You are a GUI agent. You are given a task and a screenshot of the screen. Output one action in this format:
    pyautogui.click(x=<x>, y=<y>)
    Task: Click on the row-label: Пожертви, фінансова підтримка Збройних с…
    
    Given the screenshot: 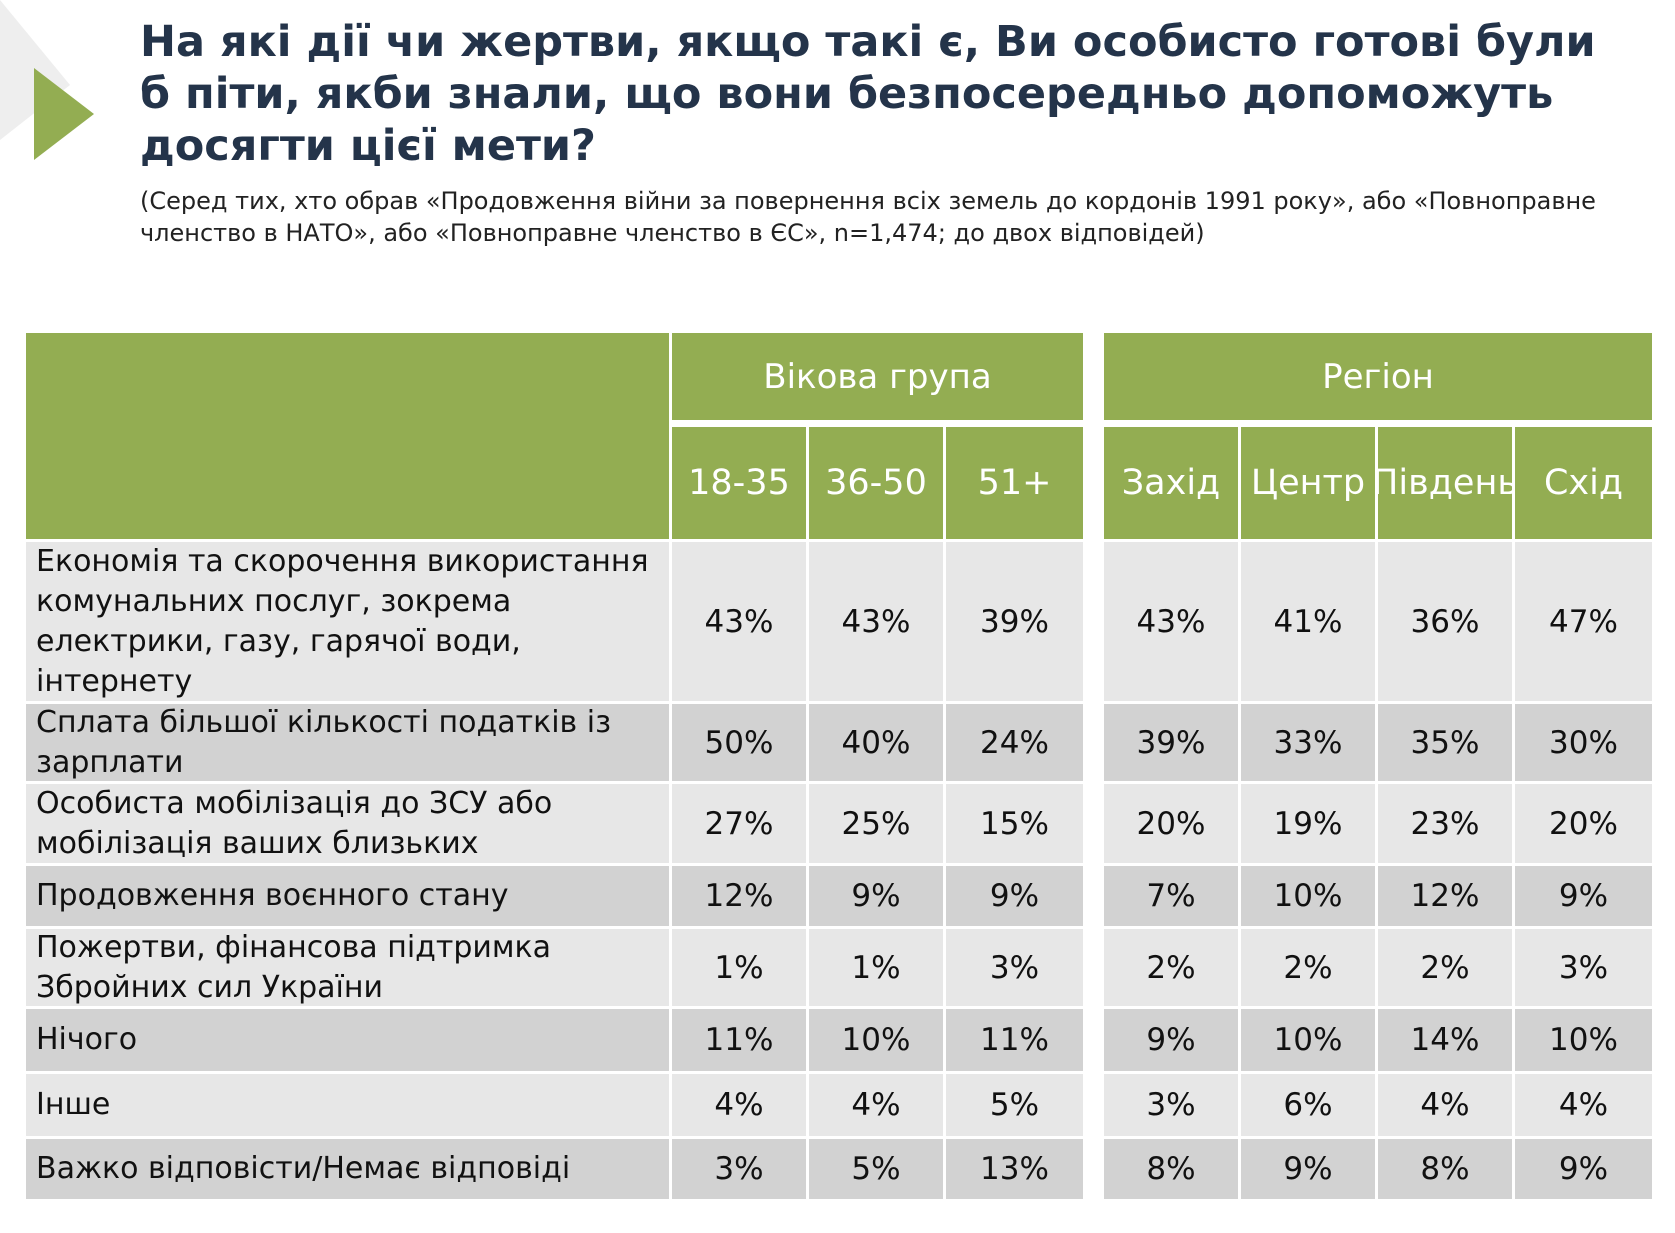 What is the action you would take?
    pyautogui.click(x=349, y=966)
    